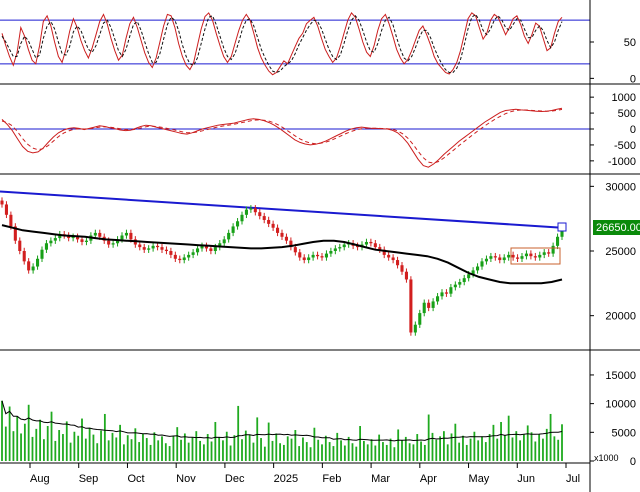 This screenshot has width=640, height=492. What do you see at coordinates (624, 98) in the screenshot?
I see `macd-tick-label: 1000` at bounding box center [624, 98].